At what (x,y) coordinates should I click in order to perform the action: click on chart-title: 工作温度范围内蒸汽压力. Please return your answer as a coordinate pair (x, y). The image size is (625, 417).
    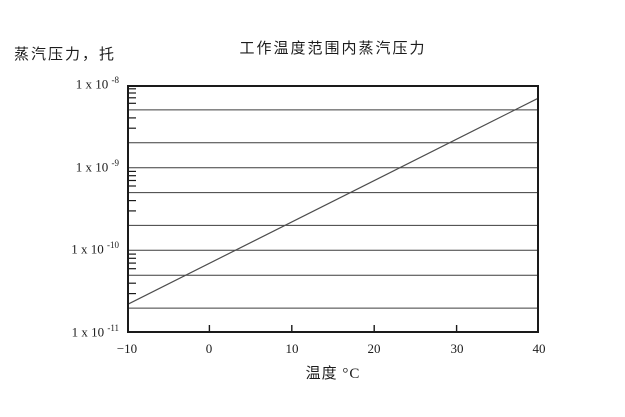
    Looking at the image, I should click on (333, 49).